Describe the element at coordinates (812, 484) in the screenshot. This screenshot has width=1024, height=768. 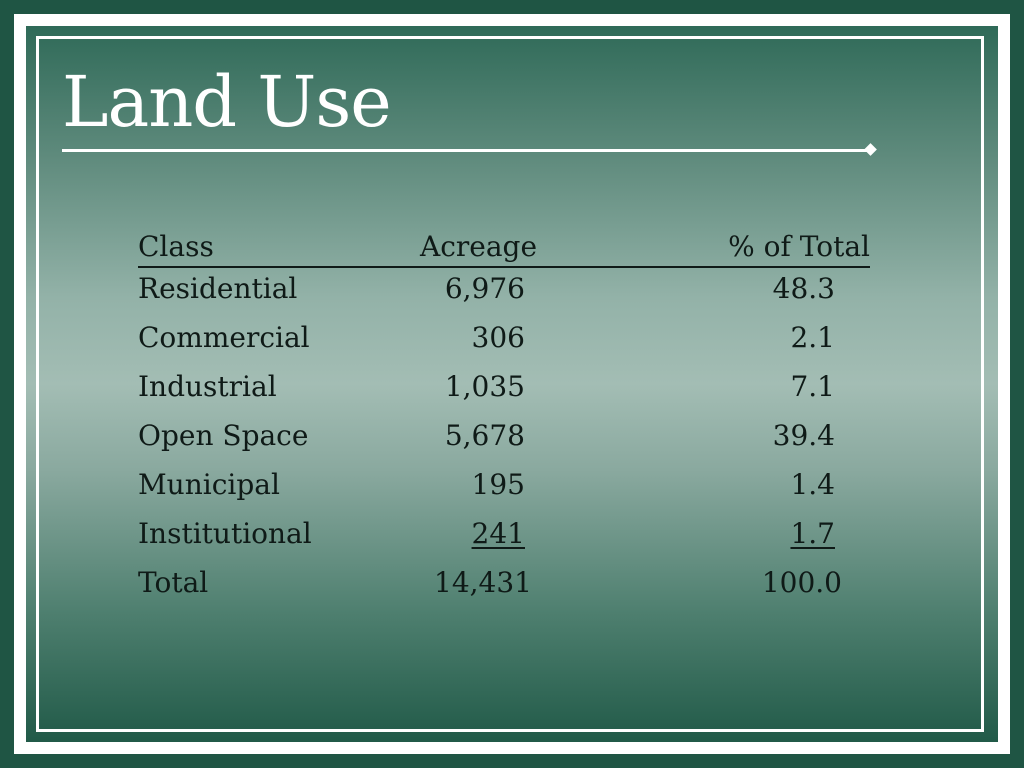
I see `row-percent: 1.4` at that location.